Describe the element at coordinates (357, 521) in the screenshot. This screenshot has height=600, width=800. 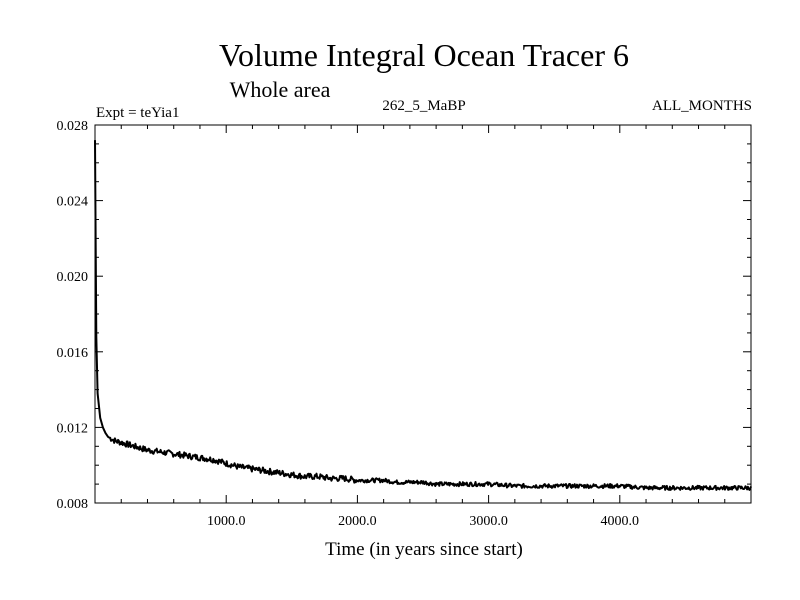
I see `x-tick-label: 2000.0` at that location.